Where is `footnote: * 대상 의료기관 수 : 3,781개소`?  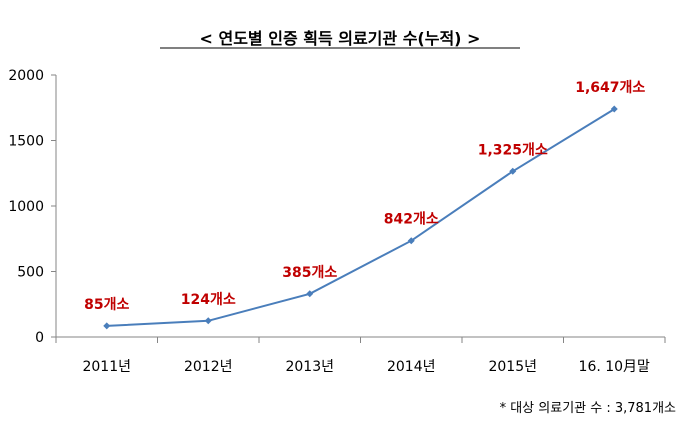
footnote: * 대상 의료기관 수 : 3,781개소 is located at coordinates (588, 408).